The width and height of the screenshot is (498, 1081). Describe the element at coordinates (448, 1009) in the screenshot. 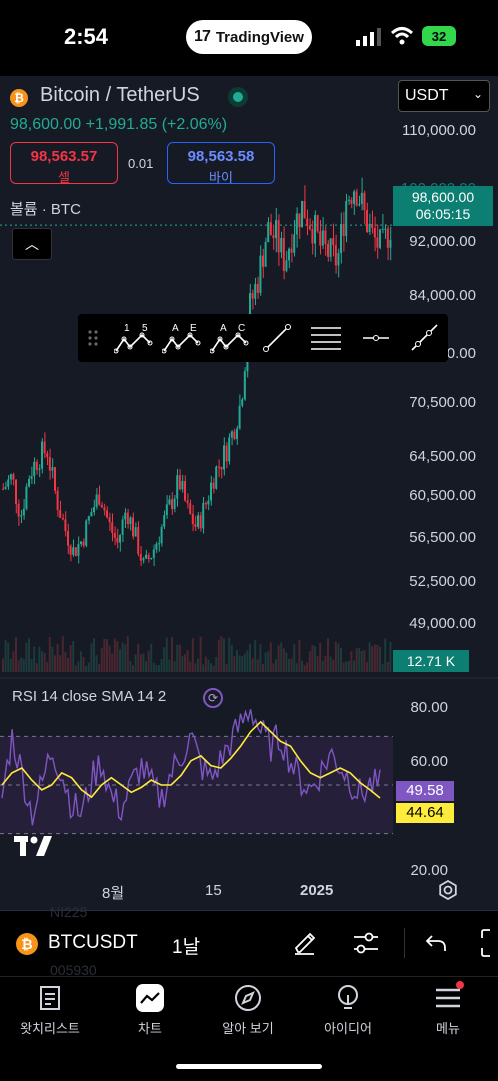

I see `tab-menu: 메뉴` at that location.